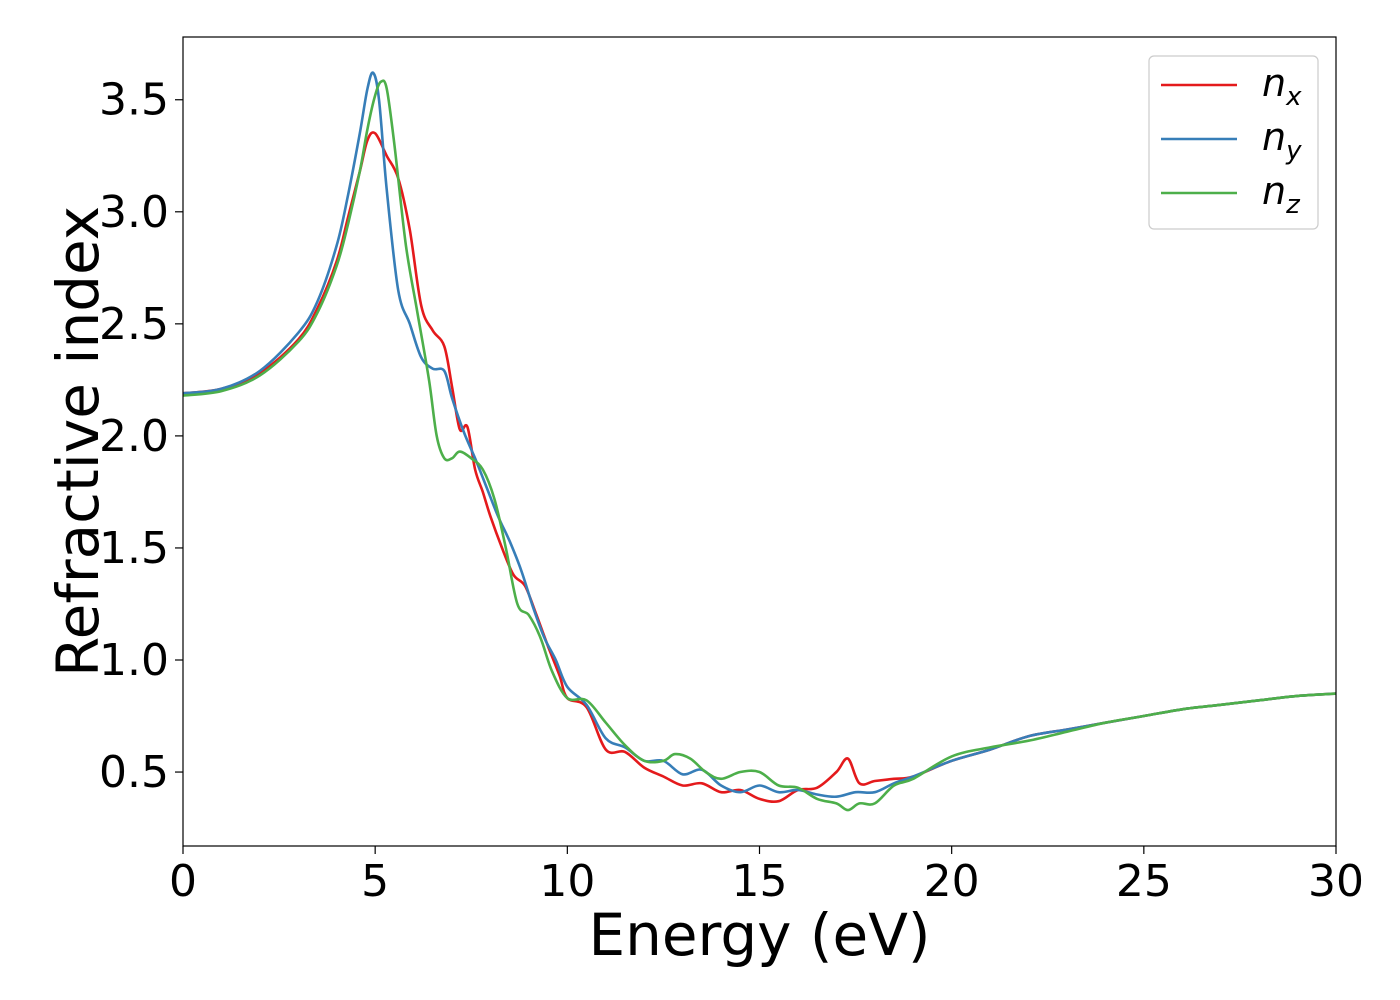  Describe the element at coordinates (134, 436) in the screenshot. I see `y-tick-label: 2.0` at that location.